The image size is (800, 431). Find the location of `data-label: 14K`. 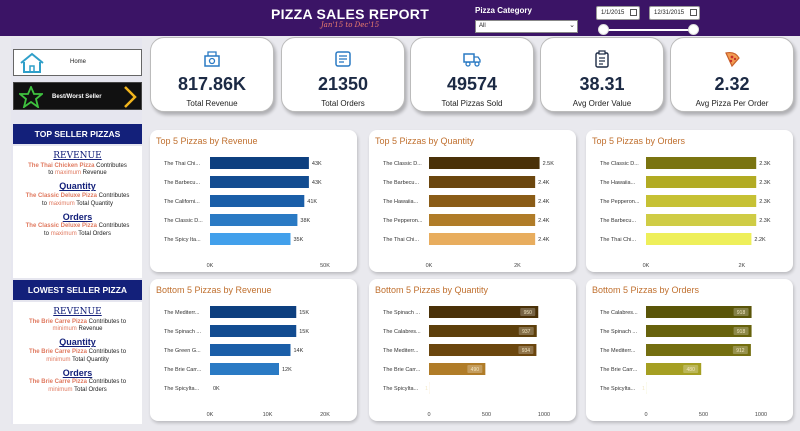

data-label: 14K is located at coordinates (299, 351).